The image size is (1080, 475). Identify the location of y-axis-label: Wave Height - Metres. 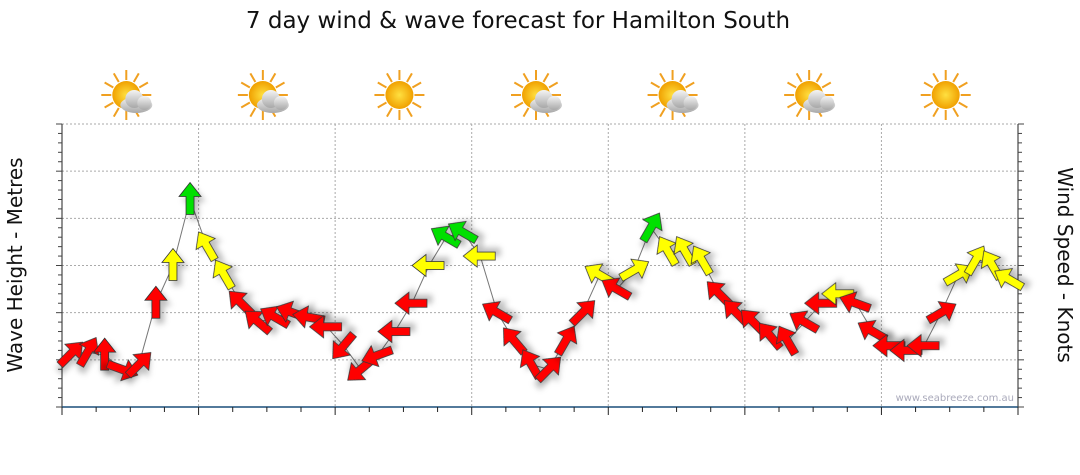
(15, 264).